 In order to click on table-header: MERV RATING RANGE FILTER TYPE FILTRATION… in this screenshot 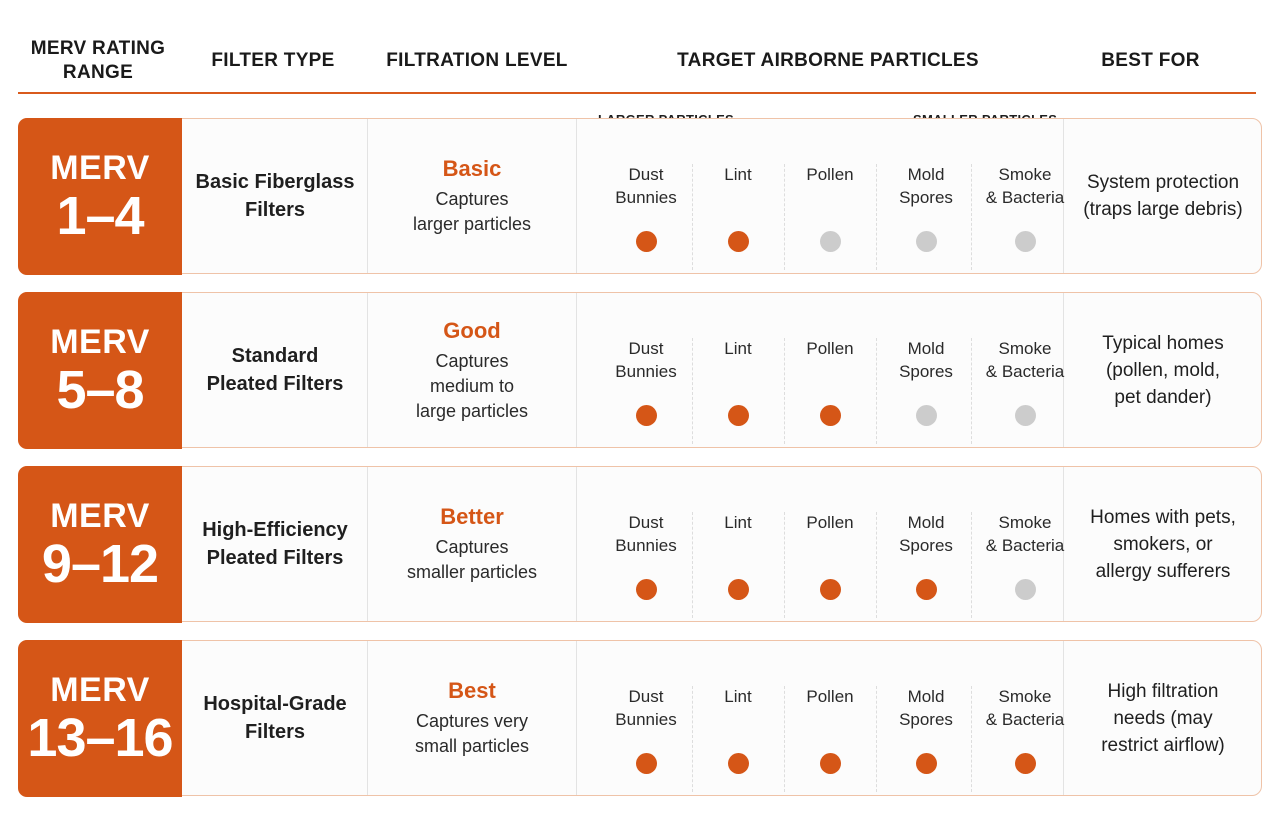, I will do `click(637, 62)`.